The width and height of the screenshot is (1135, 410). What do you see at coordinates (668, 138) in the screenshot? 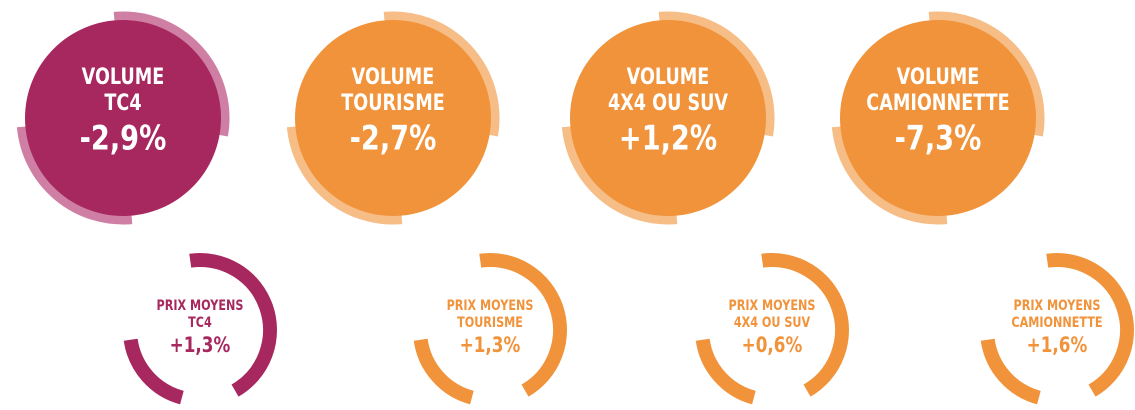
I see `volume-value: +1,2%` at bounding box center [668, 138].